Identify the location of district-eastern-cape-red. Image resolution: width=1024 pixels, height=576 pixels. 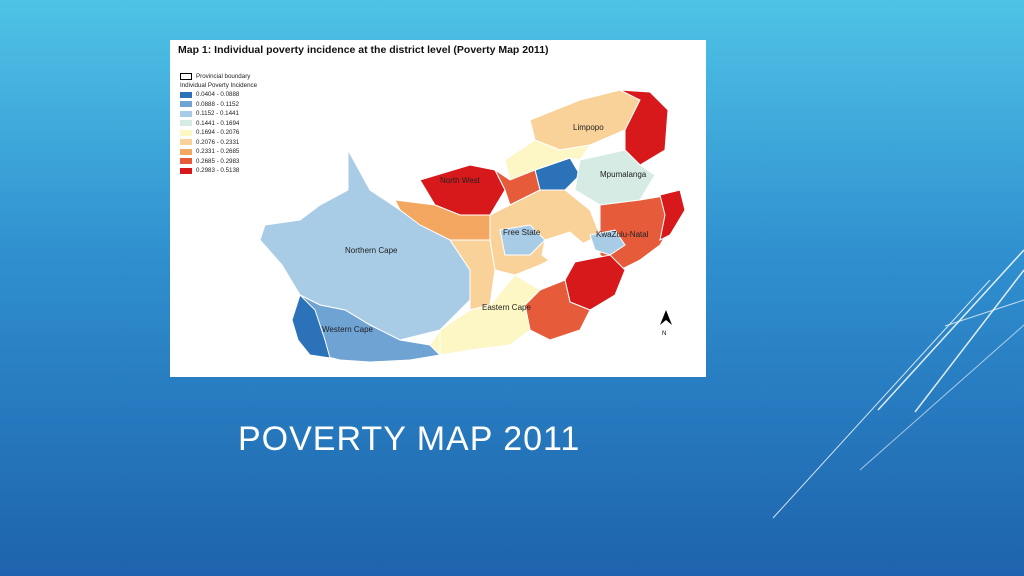
(595, 282).